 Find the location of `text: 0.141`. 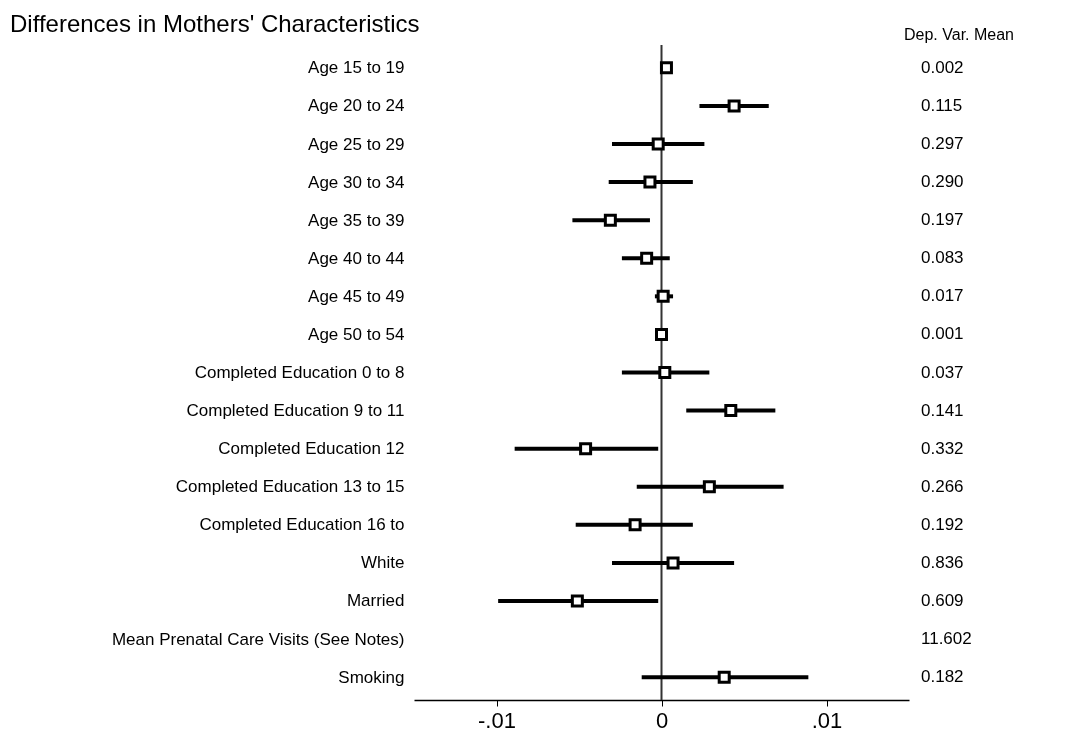

text: 0.141 is located at coordinates (942, 410).